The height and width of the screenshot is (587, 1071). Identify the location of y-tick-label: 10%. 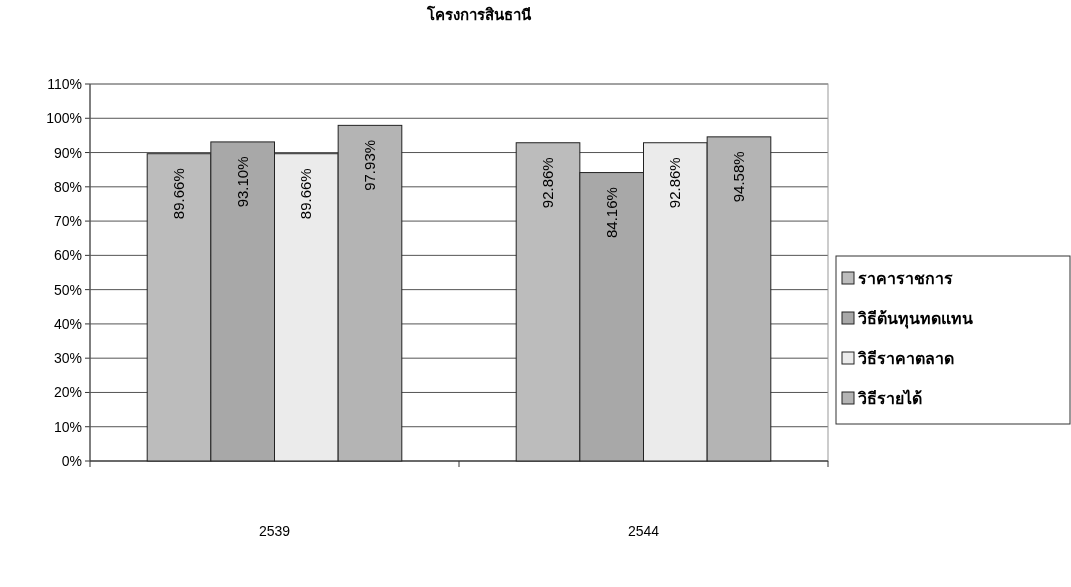
(67, 426).